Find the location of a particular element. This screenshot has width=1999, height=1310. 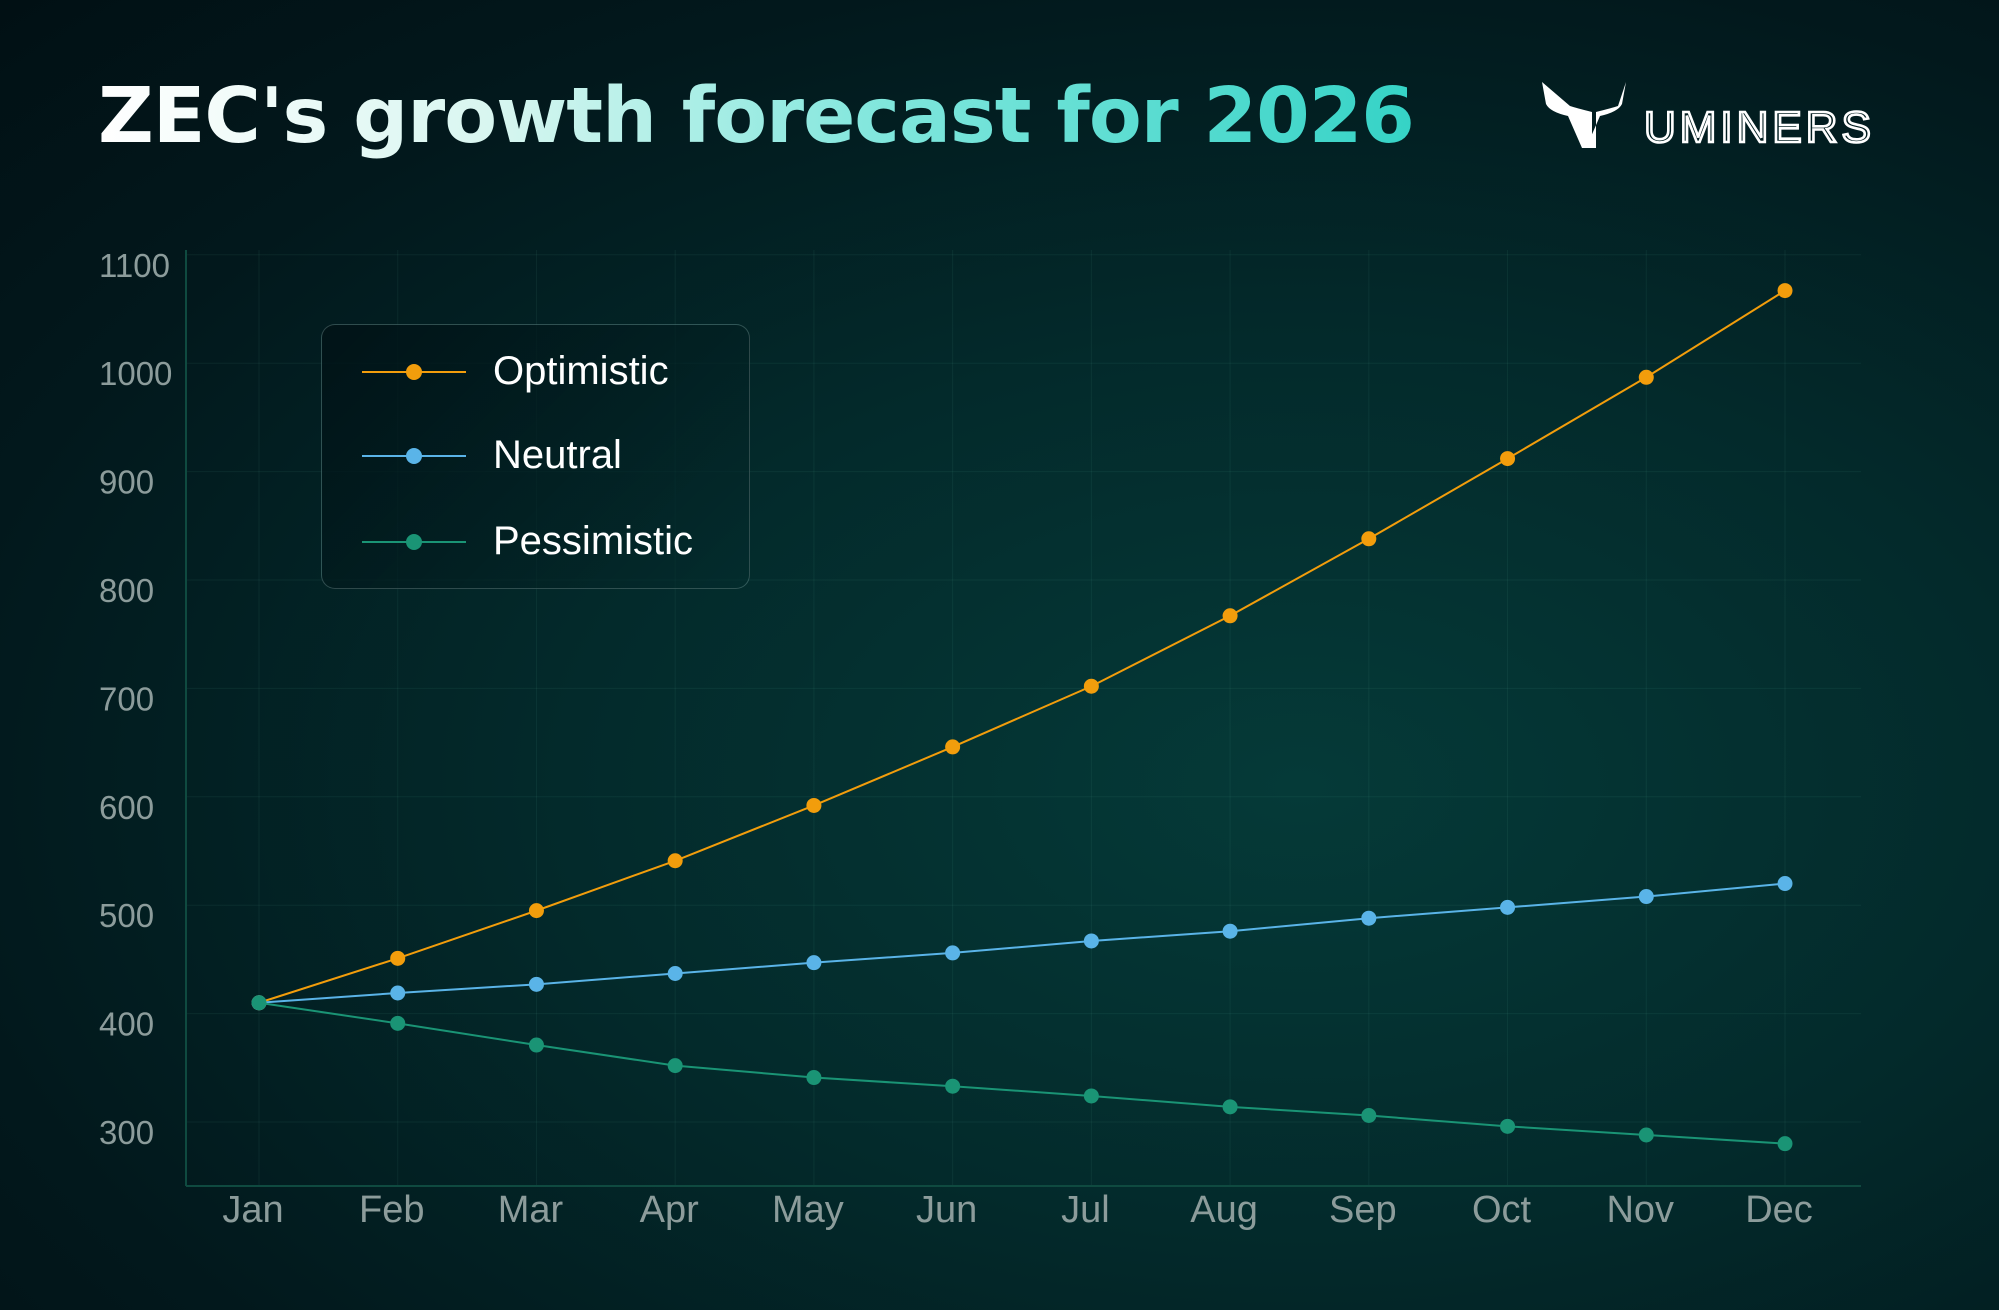

y-tick-label: 600 is located at coordinates (126, 807).